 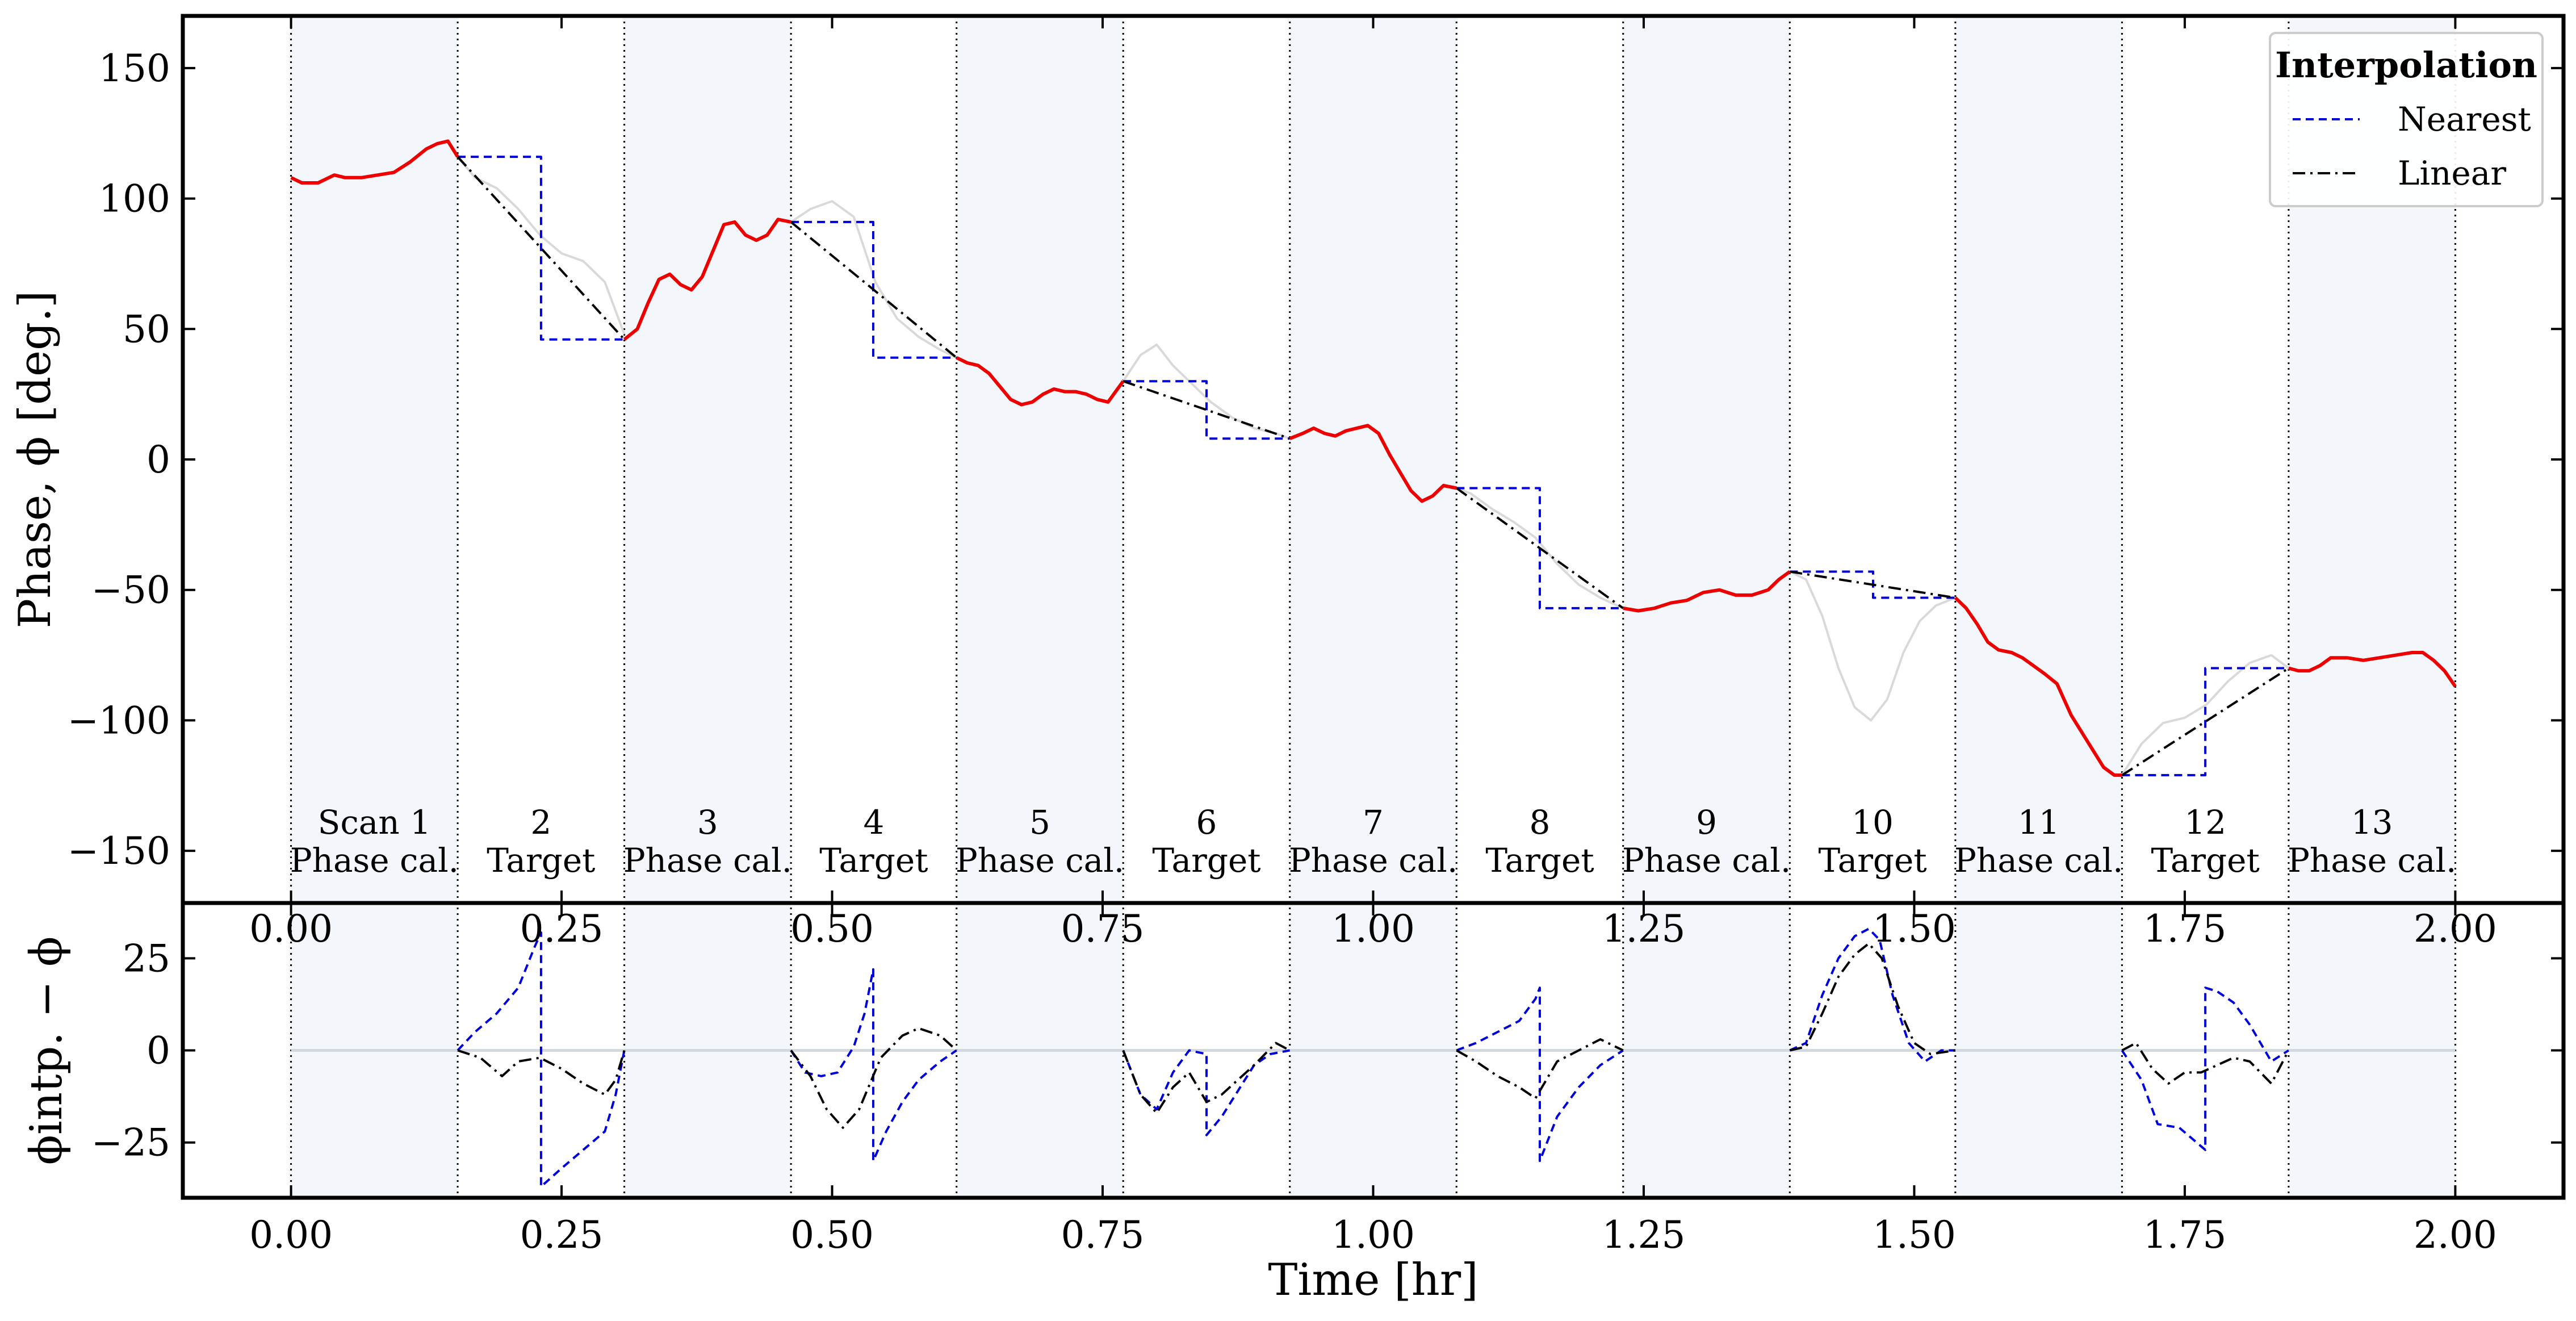 I want to click on bottom-x-tick-label: 1.75, so click(x=2184, y=1235).